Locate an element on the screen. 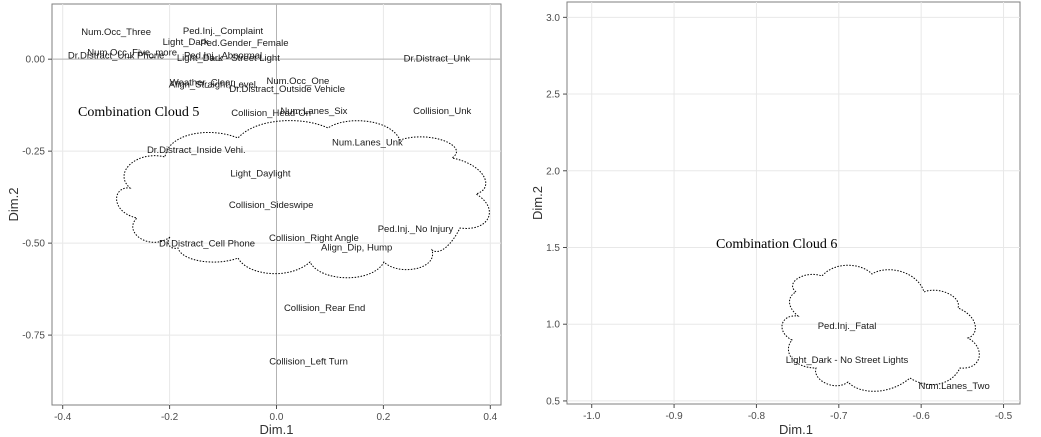  point-label: Collision_Rear End is located at coordinates (324, 308).